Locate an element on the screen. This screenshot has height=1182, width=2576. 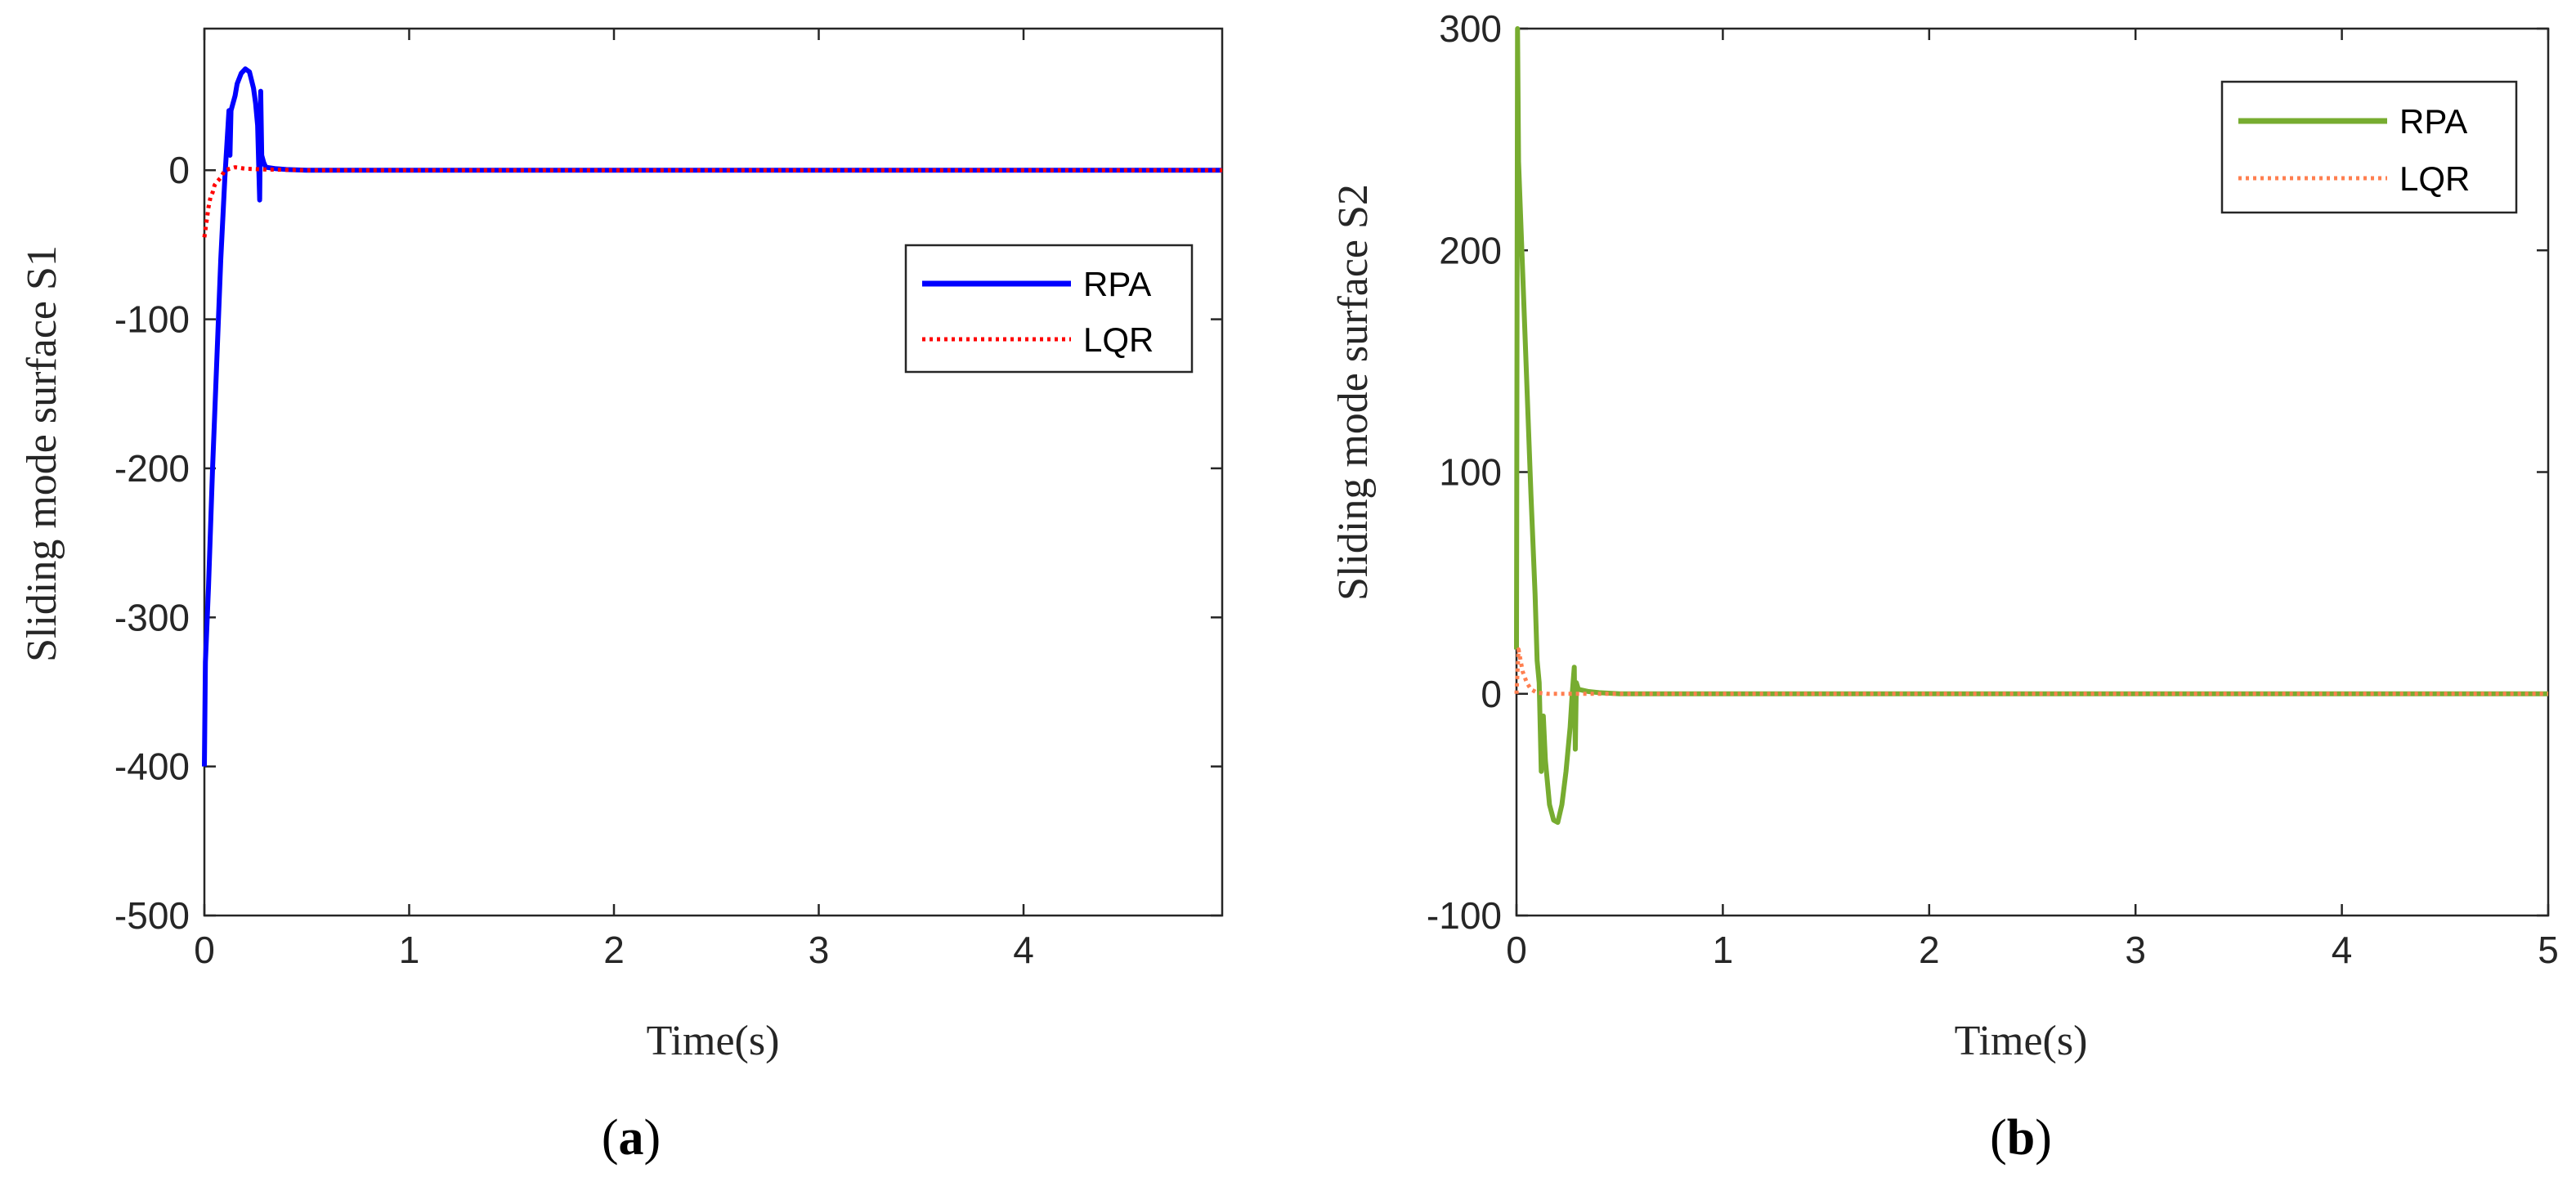
y-axis-label-b: Sliding mode surface S2 is located at coordinates (1353, 392).